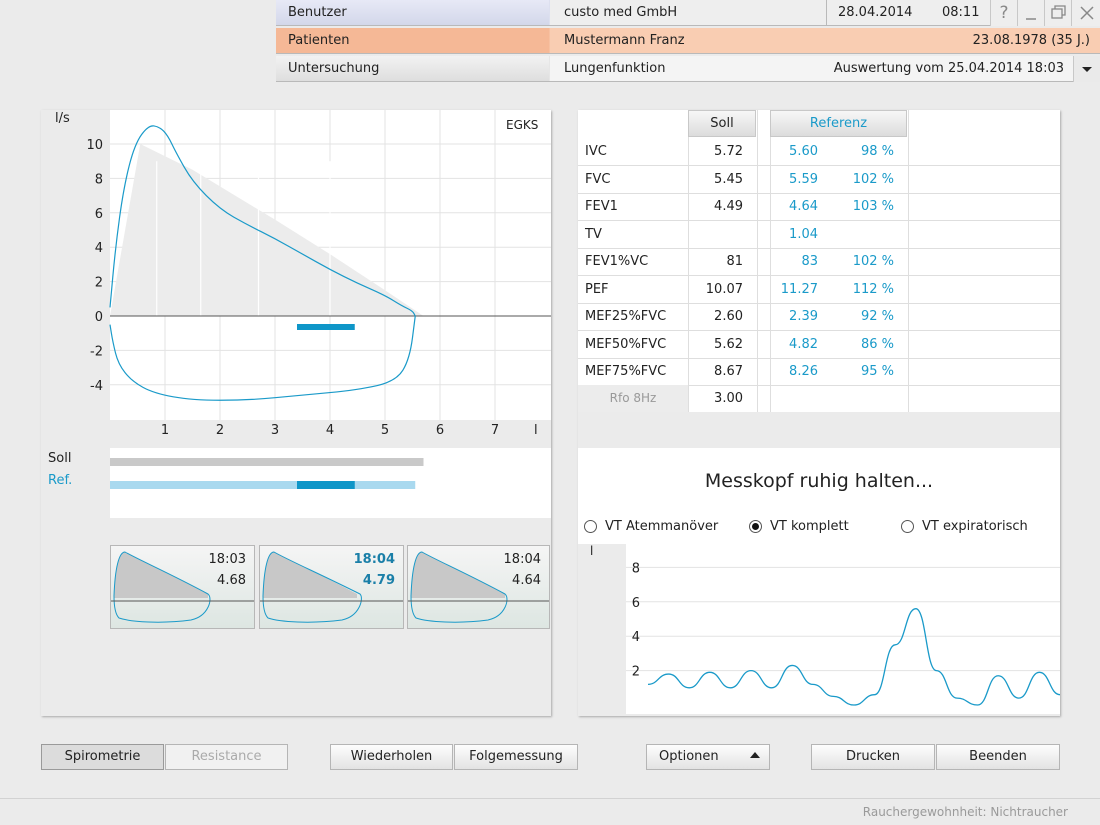 This screenshot has width=1100, height=825. Describe the element at coordinates (385, 430) in the screenshot. I see `x-tick-label: 5` at that location.